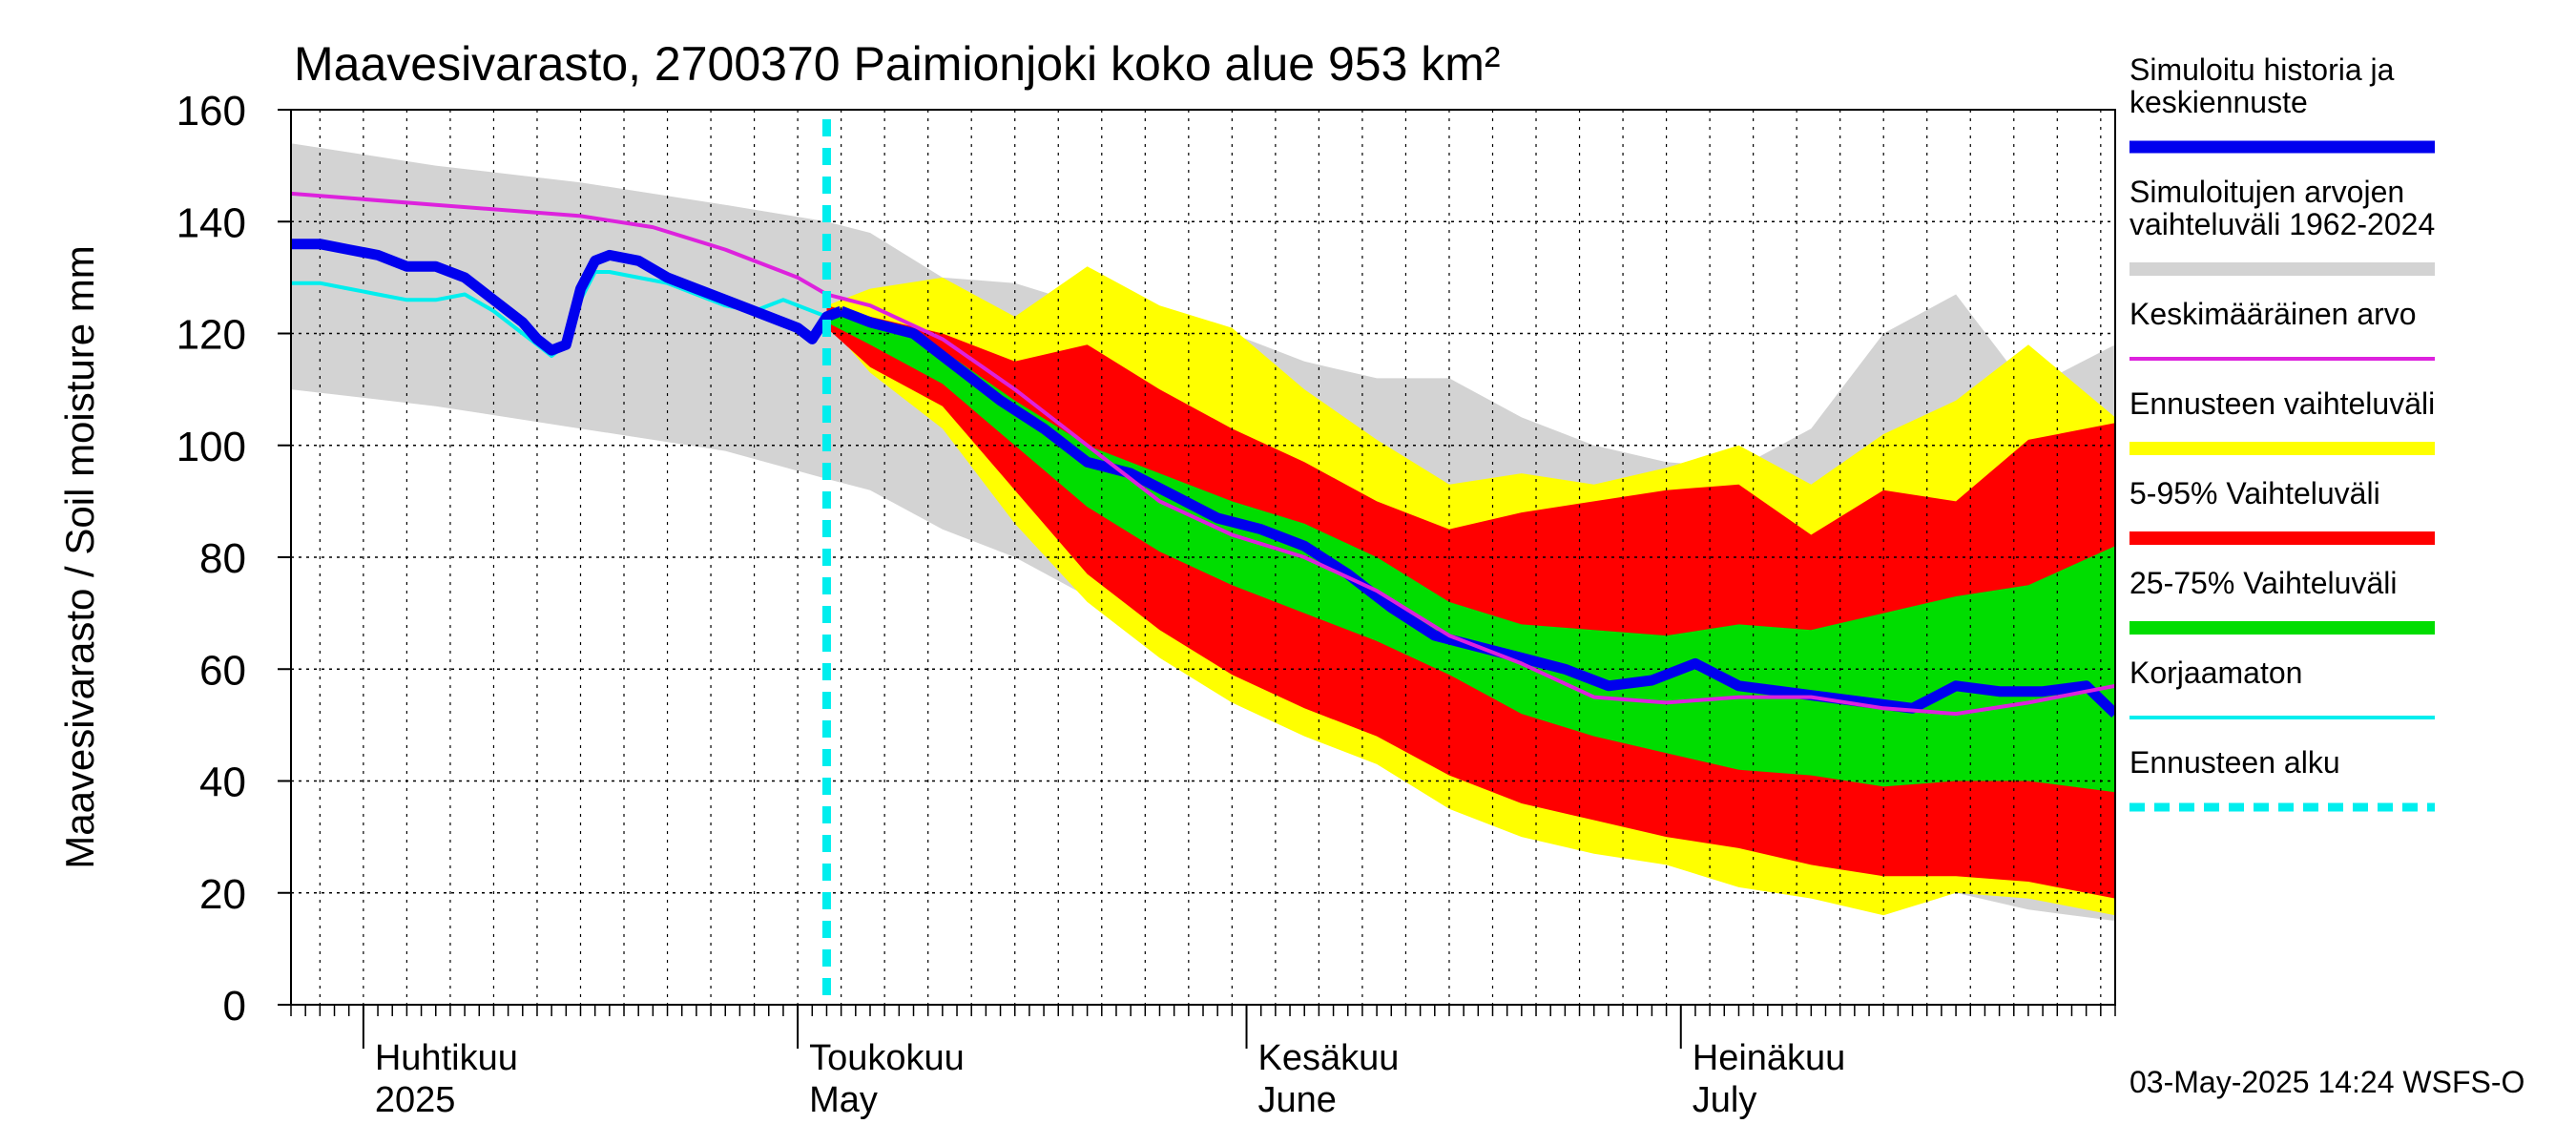 The width and height of the screenshot is (2576, 1145). I want to click on legend-label: Ennusteen alku, so click(2234, 762).